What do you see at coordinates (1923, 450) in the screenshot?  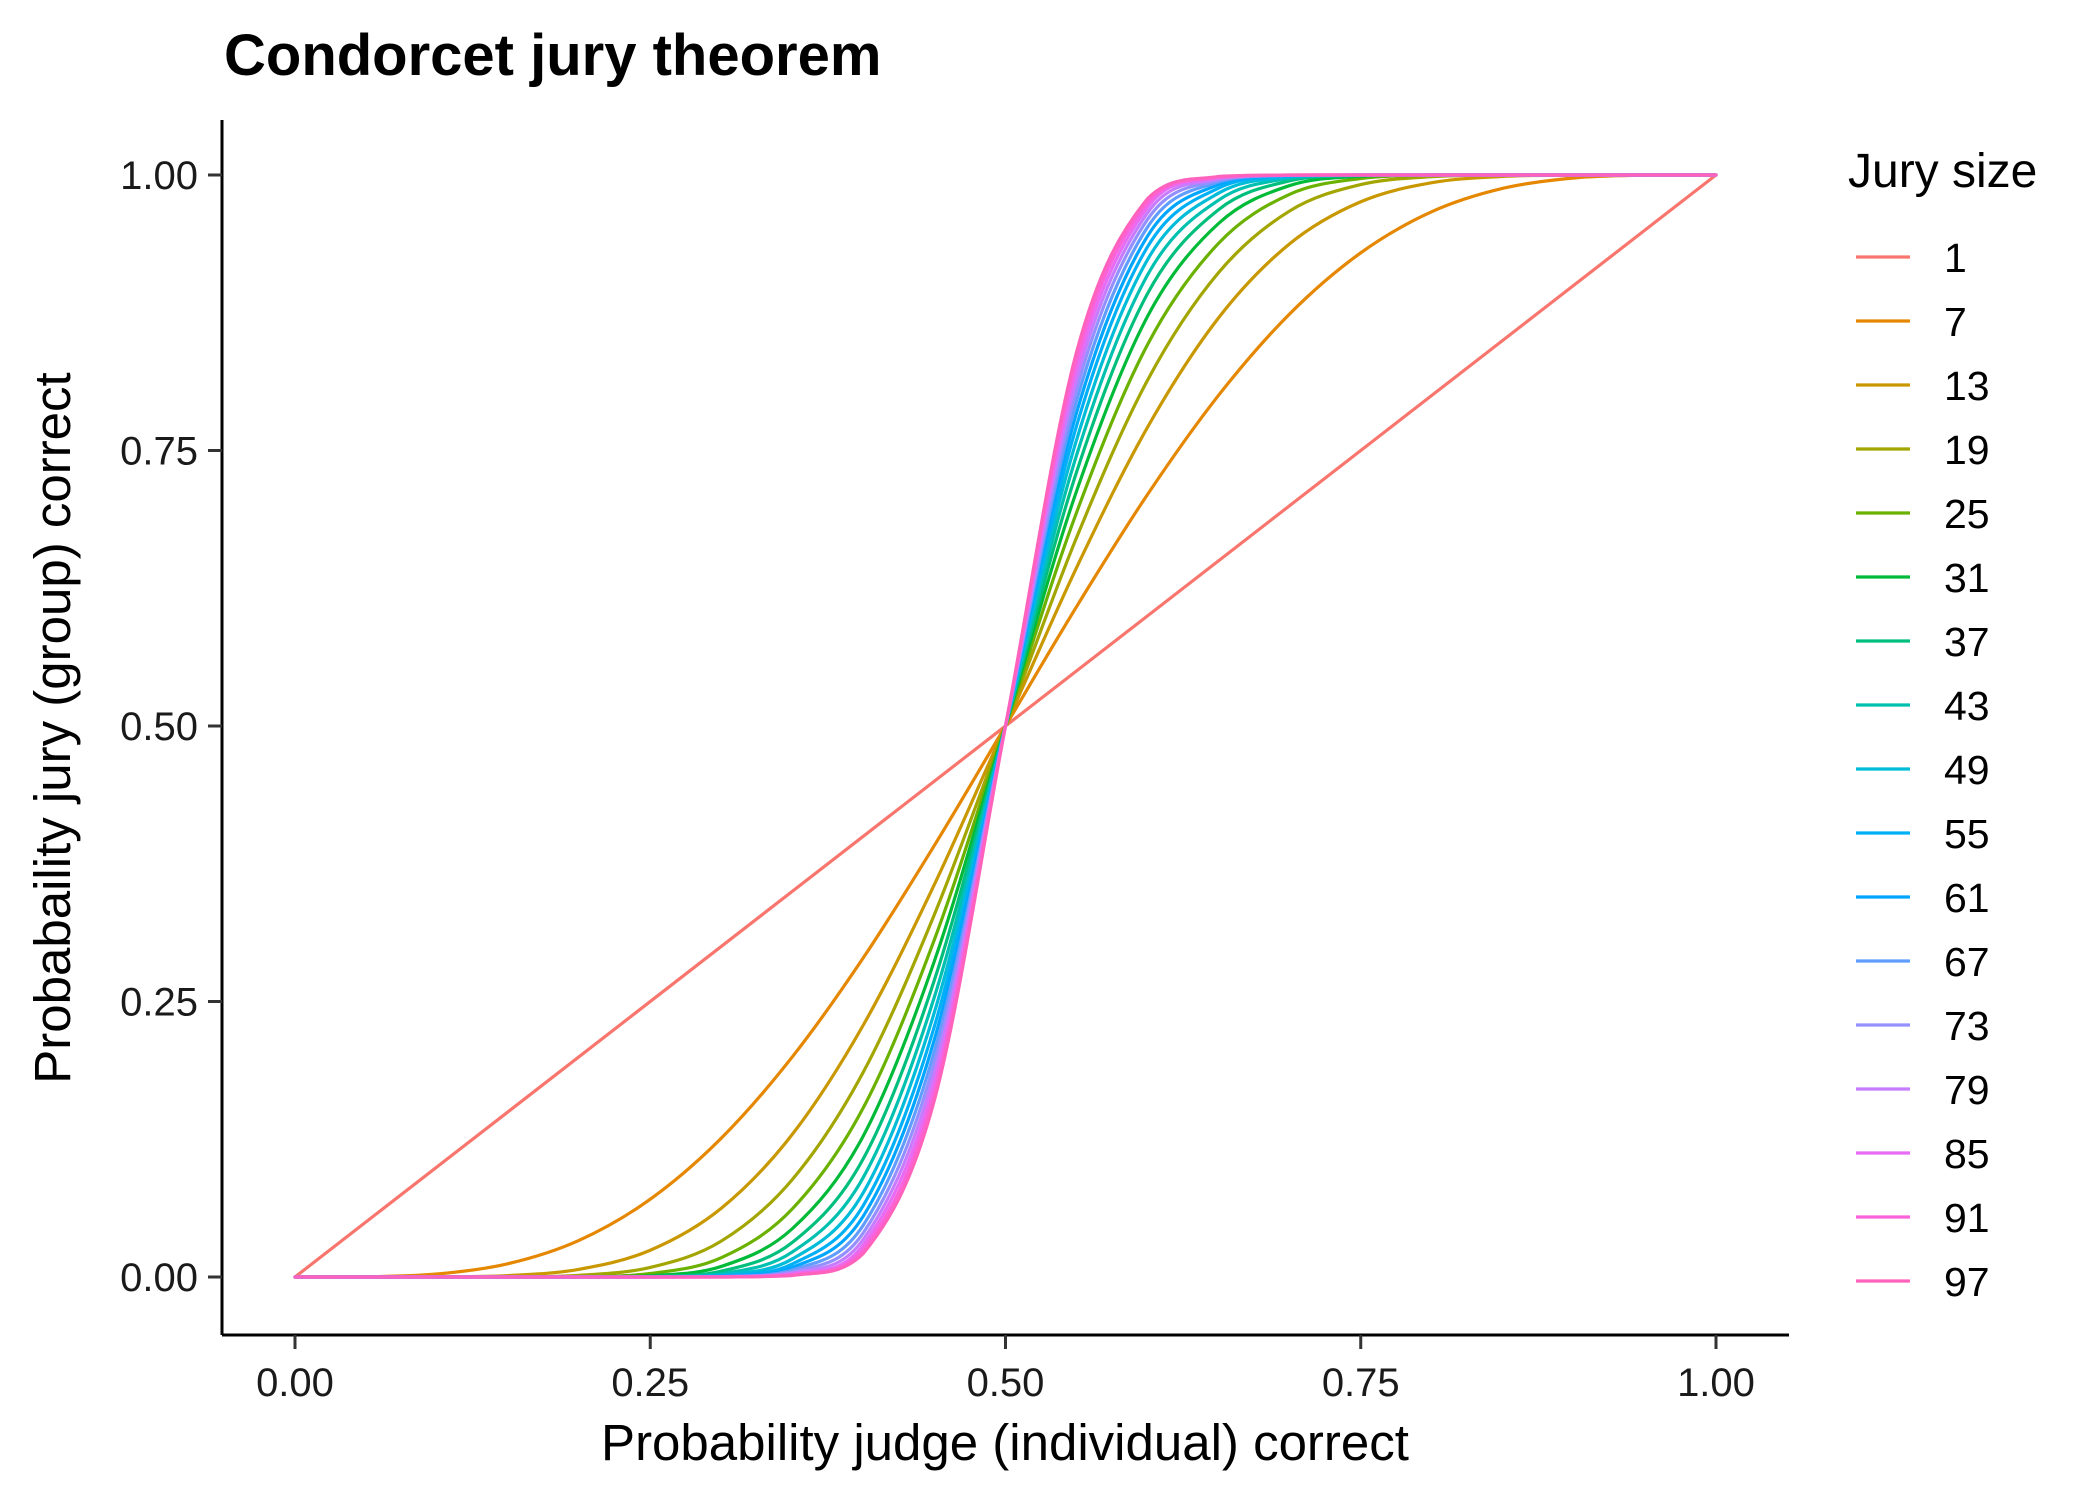 I see `legend-item-19: 19` at bounding box center [1923, 450].